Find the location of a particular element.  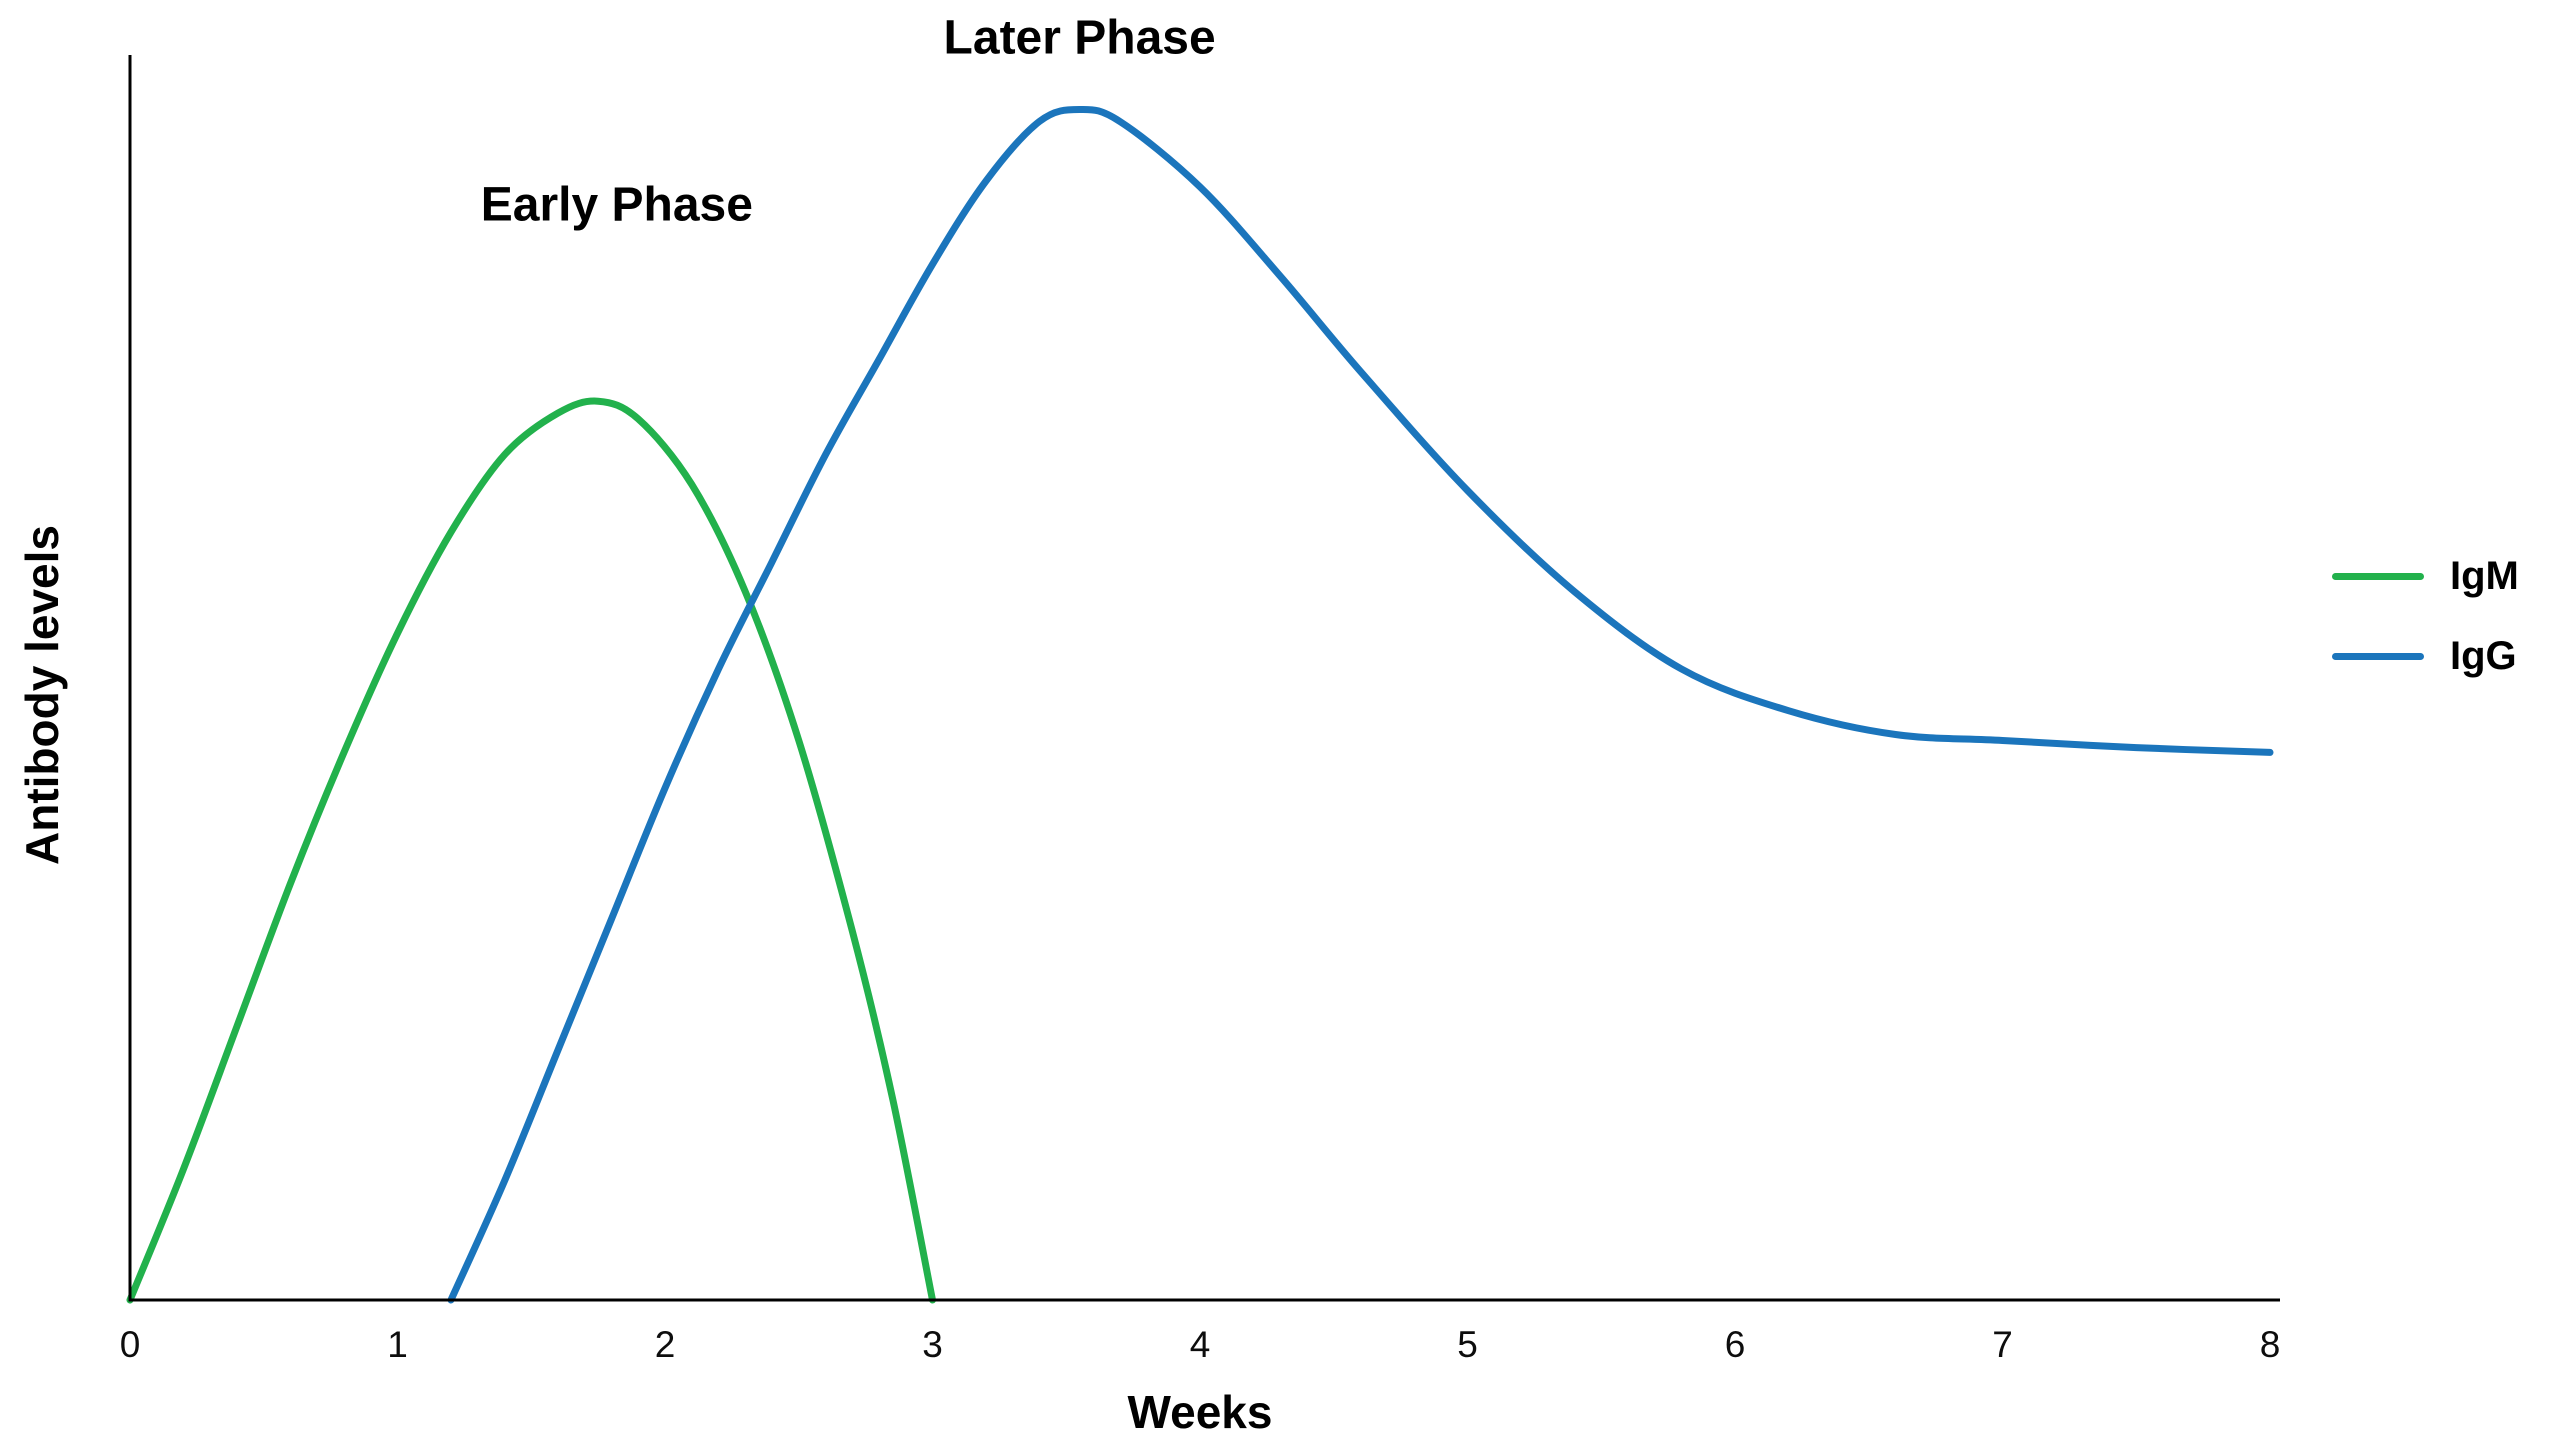

igg-line-swatch is located at coordinates (2378, 656).